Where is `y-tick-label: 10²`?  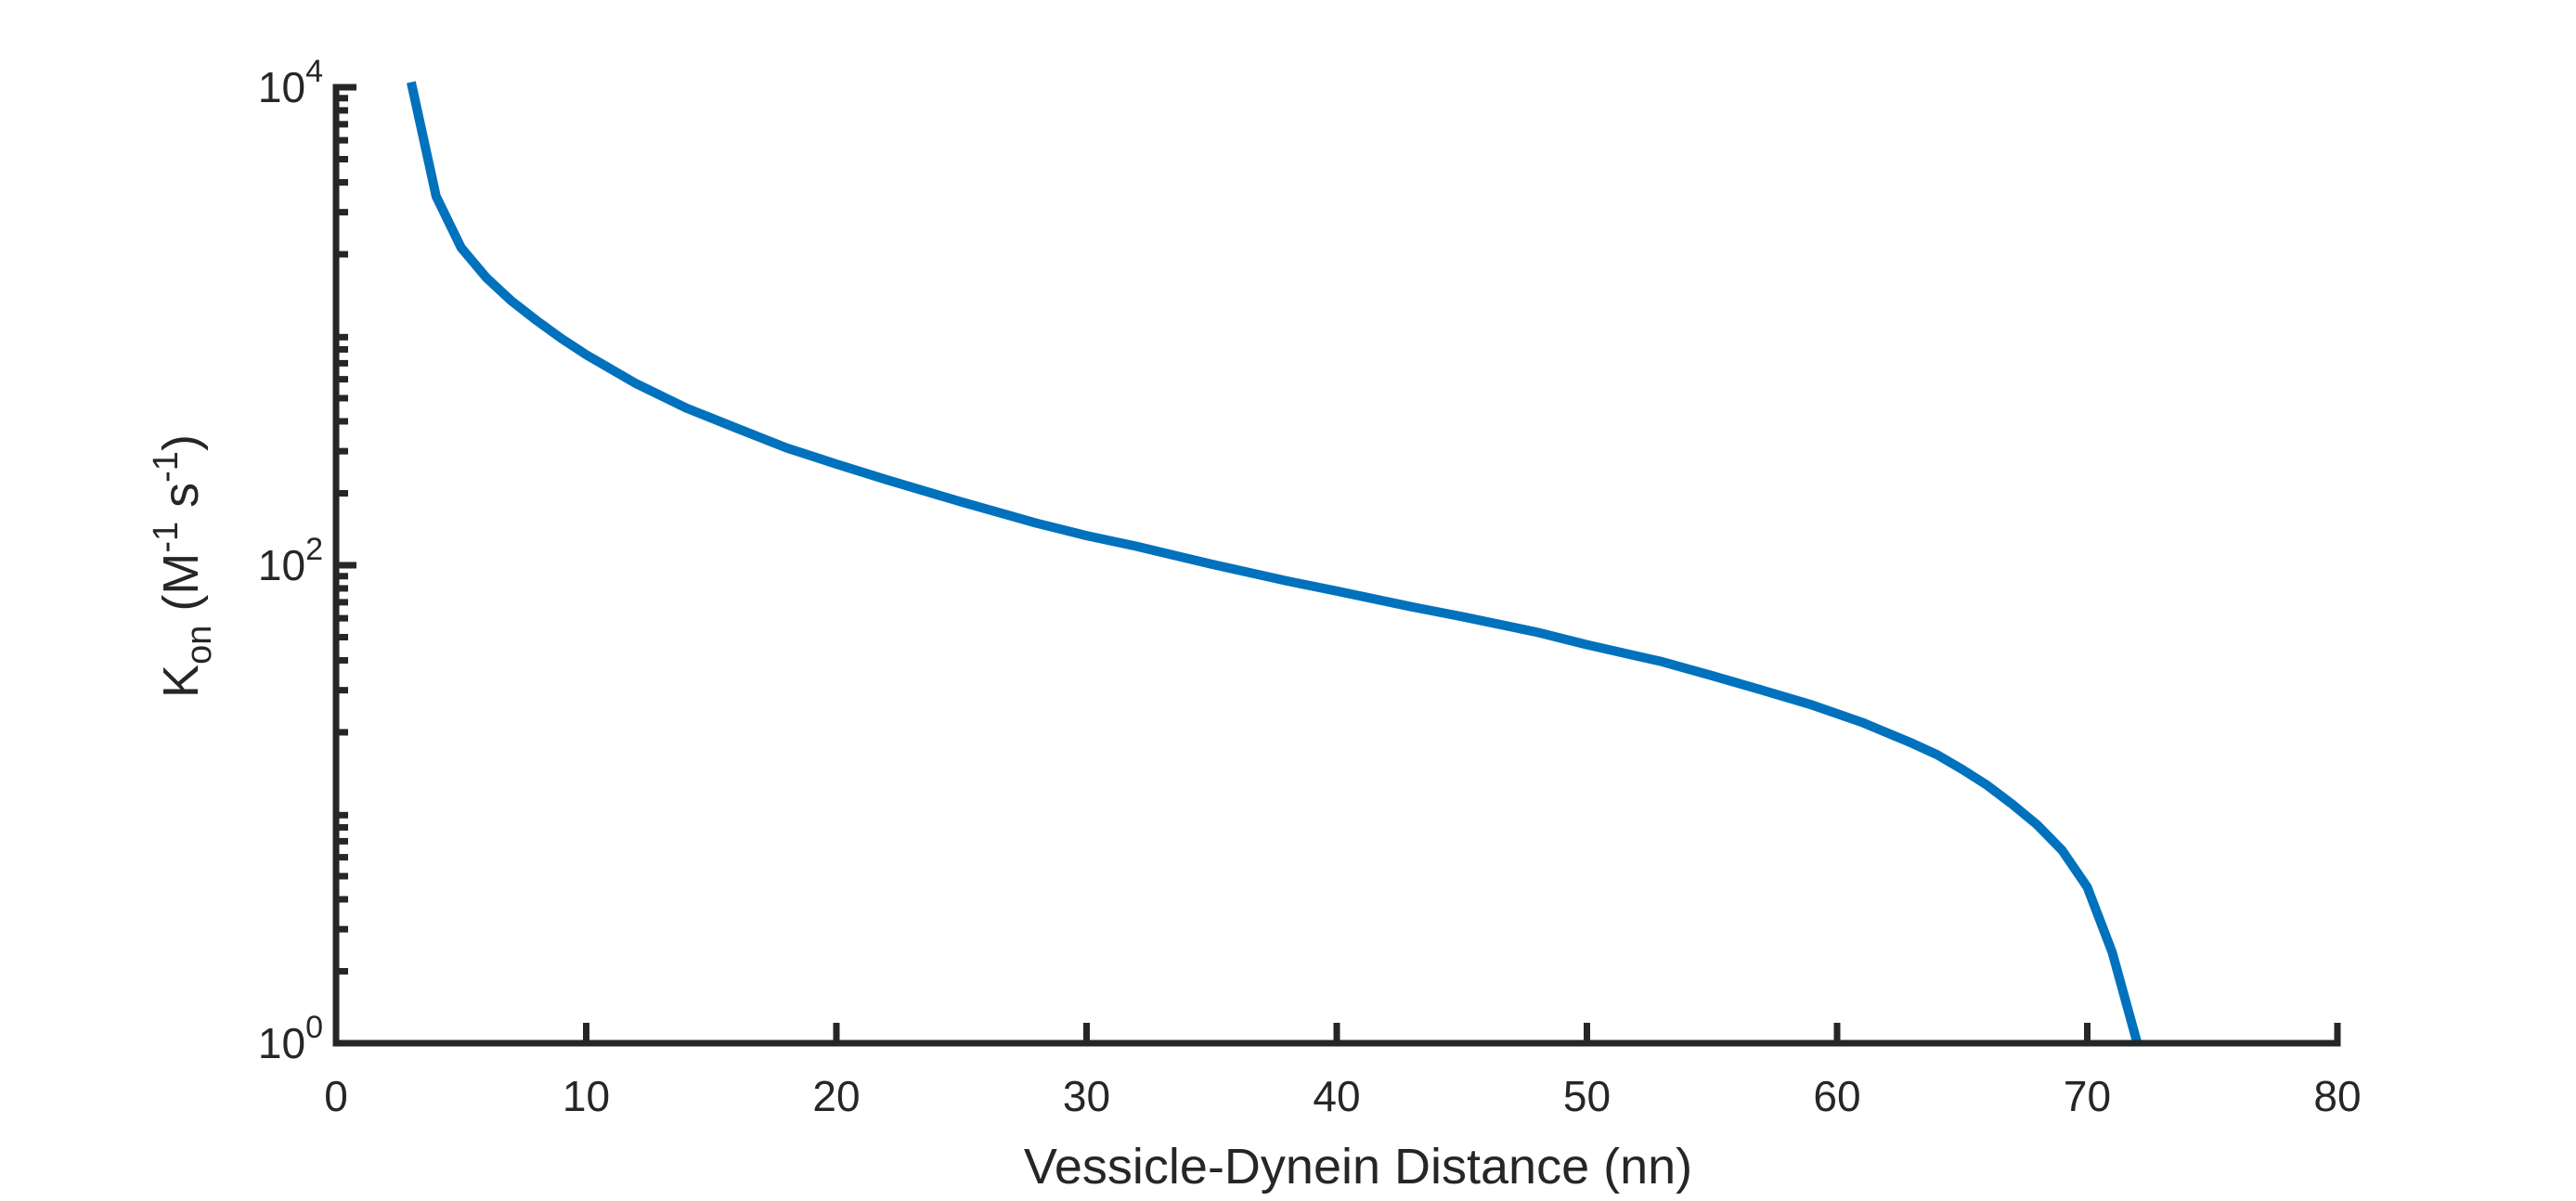 y-tick-label: 10² is located at coordinates (290, 560).